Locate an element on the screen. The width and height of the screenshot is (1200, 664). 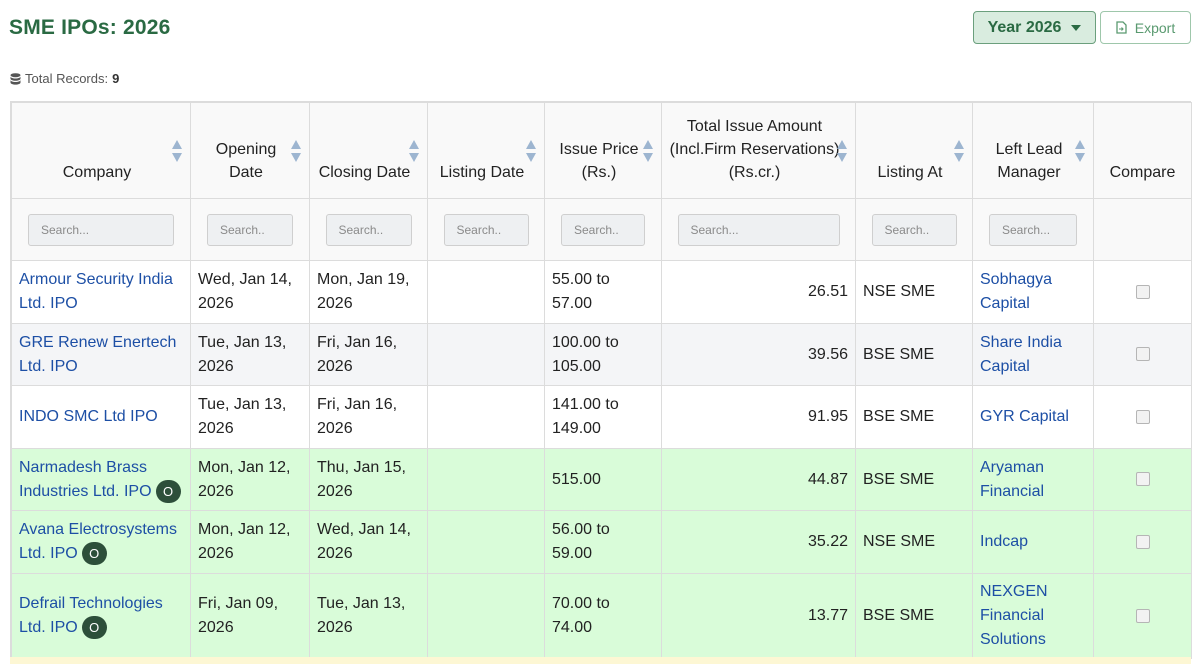
issue-price-cell: 141.00 to 149.00 is located at coordinates (603, 417).